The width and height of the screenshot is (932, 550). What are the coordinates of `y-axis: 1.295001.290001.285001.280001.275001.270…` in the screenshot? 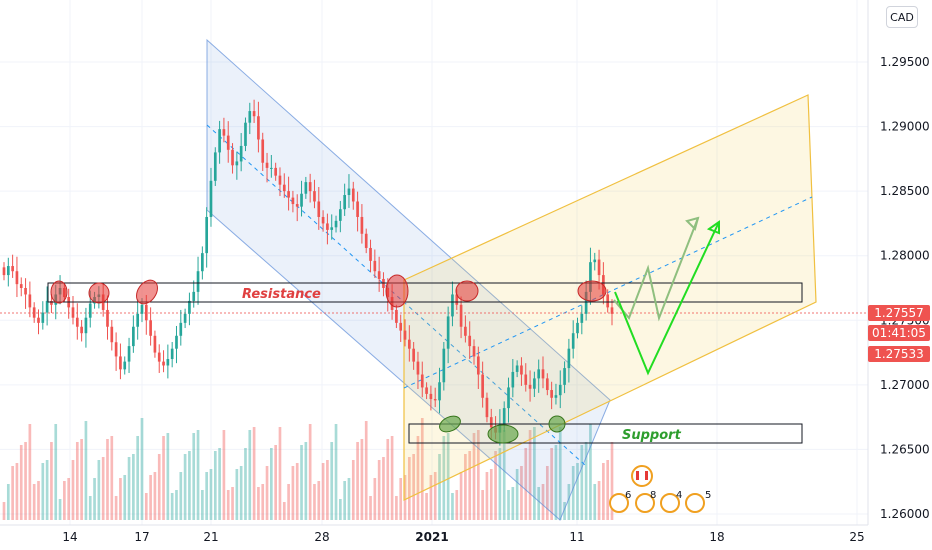 It's located at (898, 262).